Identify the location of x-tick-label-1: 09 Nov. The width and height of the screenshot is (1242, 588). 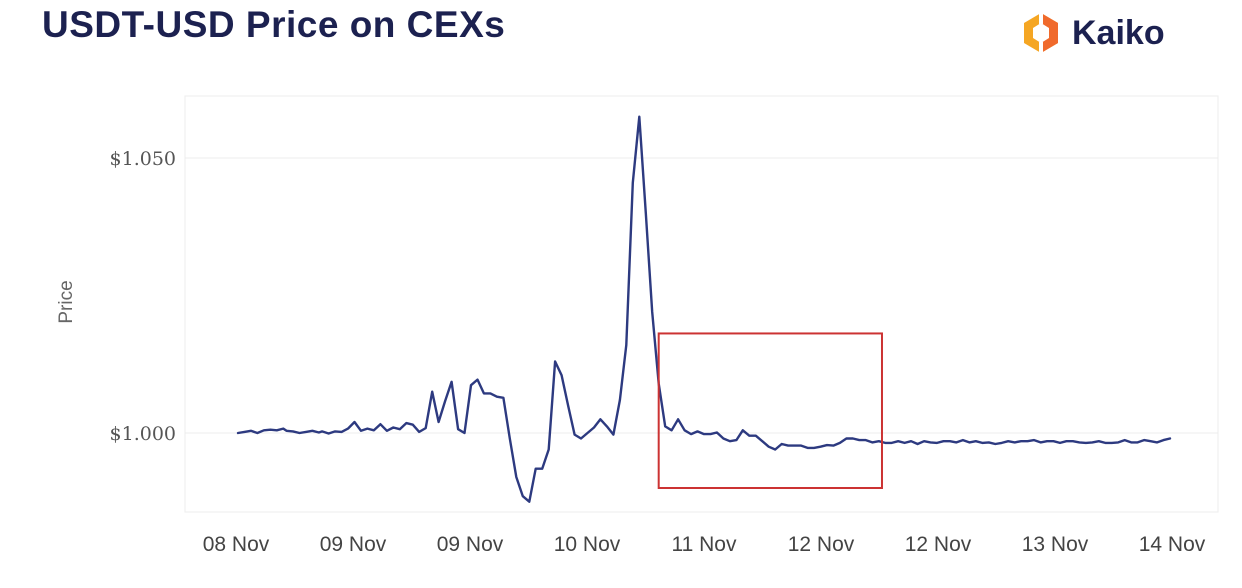
(353, 544).